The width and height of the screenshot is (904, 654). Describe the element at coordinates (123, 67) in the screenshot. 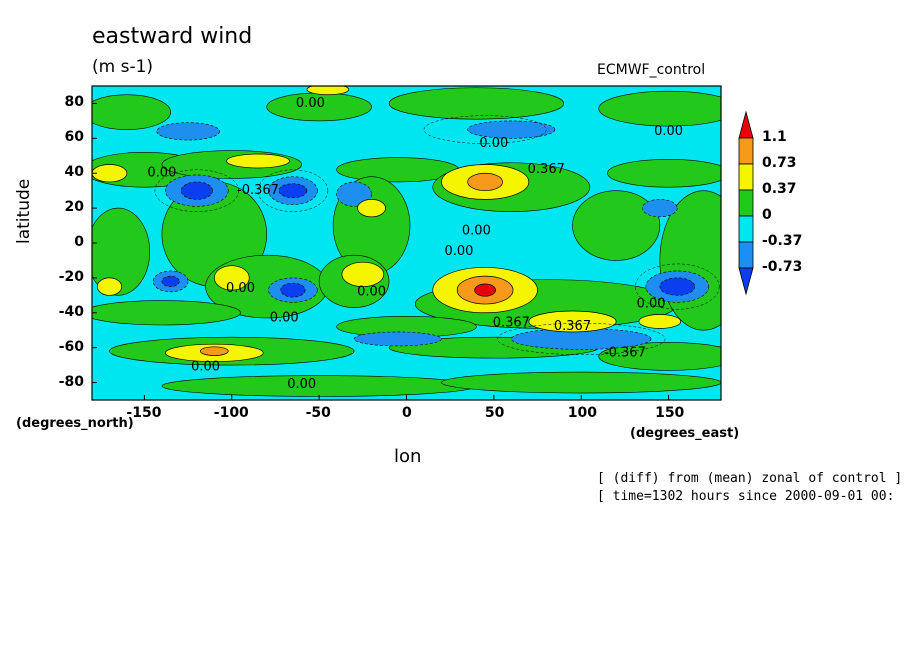

I see `chart-units: (m s-1)` at that location.